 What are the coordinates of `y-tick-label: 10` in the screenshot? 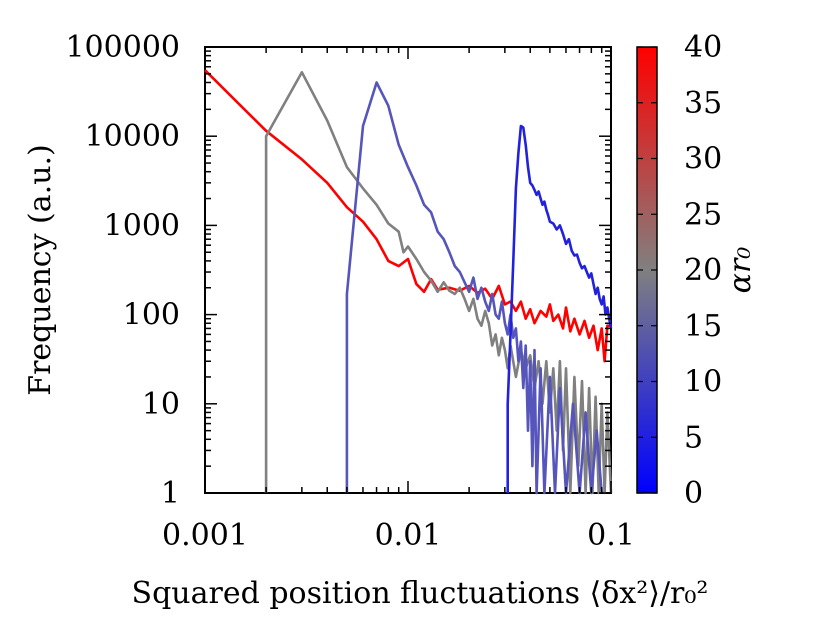 It's located at (161, 404).